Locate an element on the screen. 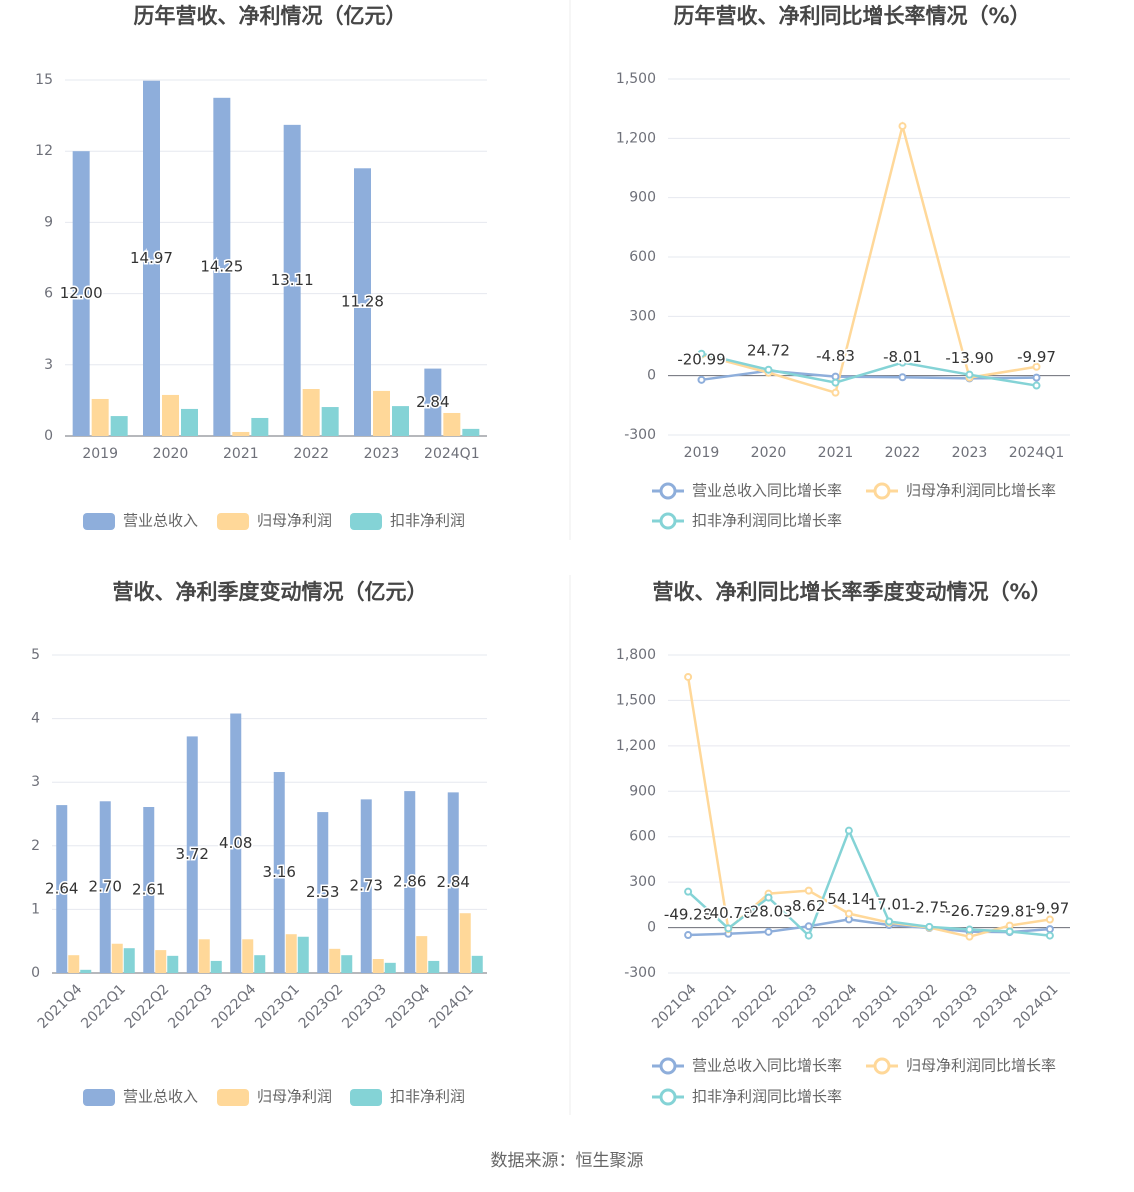 This screenshot has width=1134, height=1192. chart-title: 营收、净利季度变动情况（亿元） is located at coordinates (270, 592).